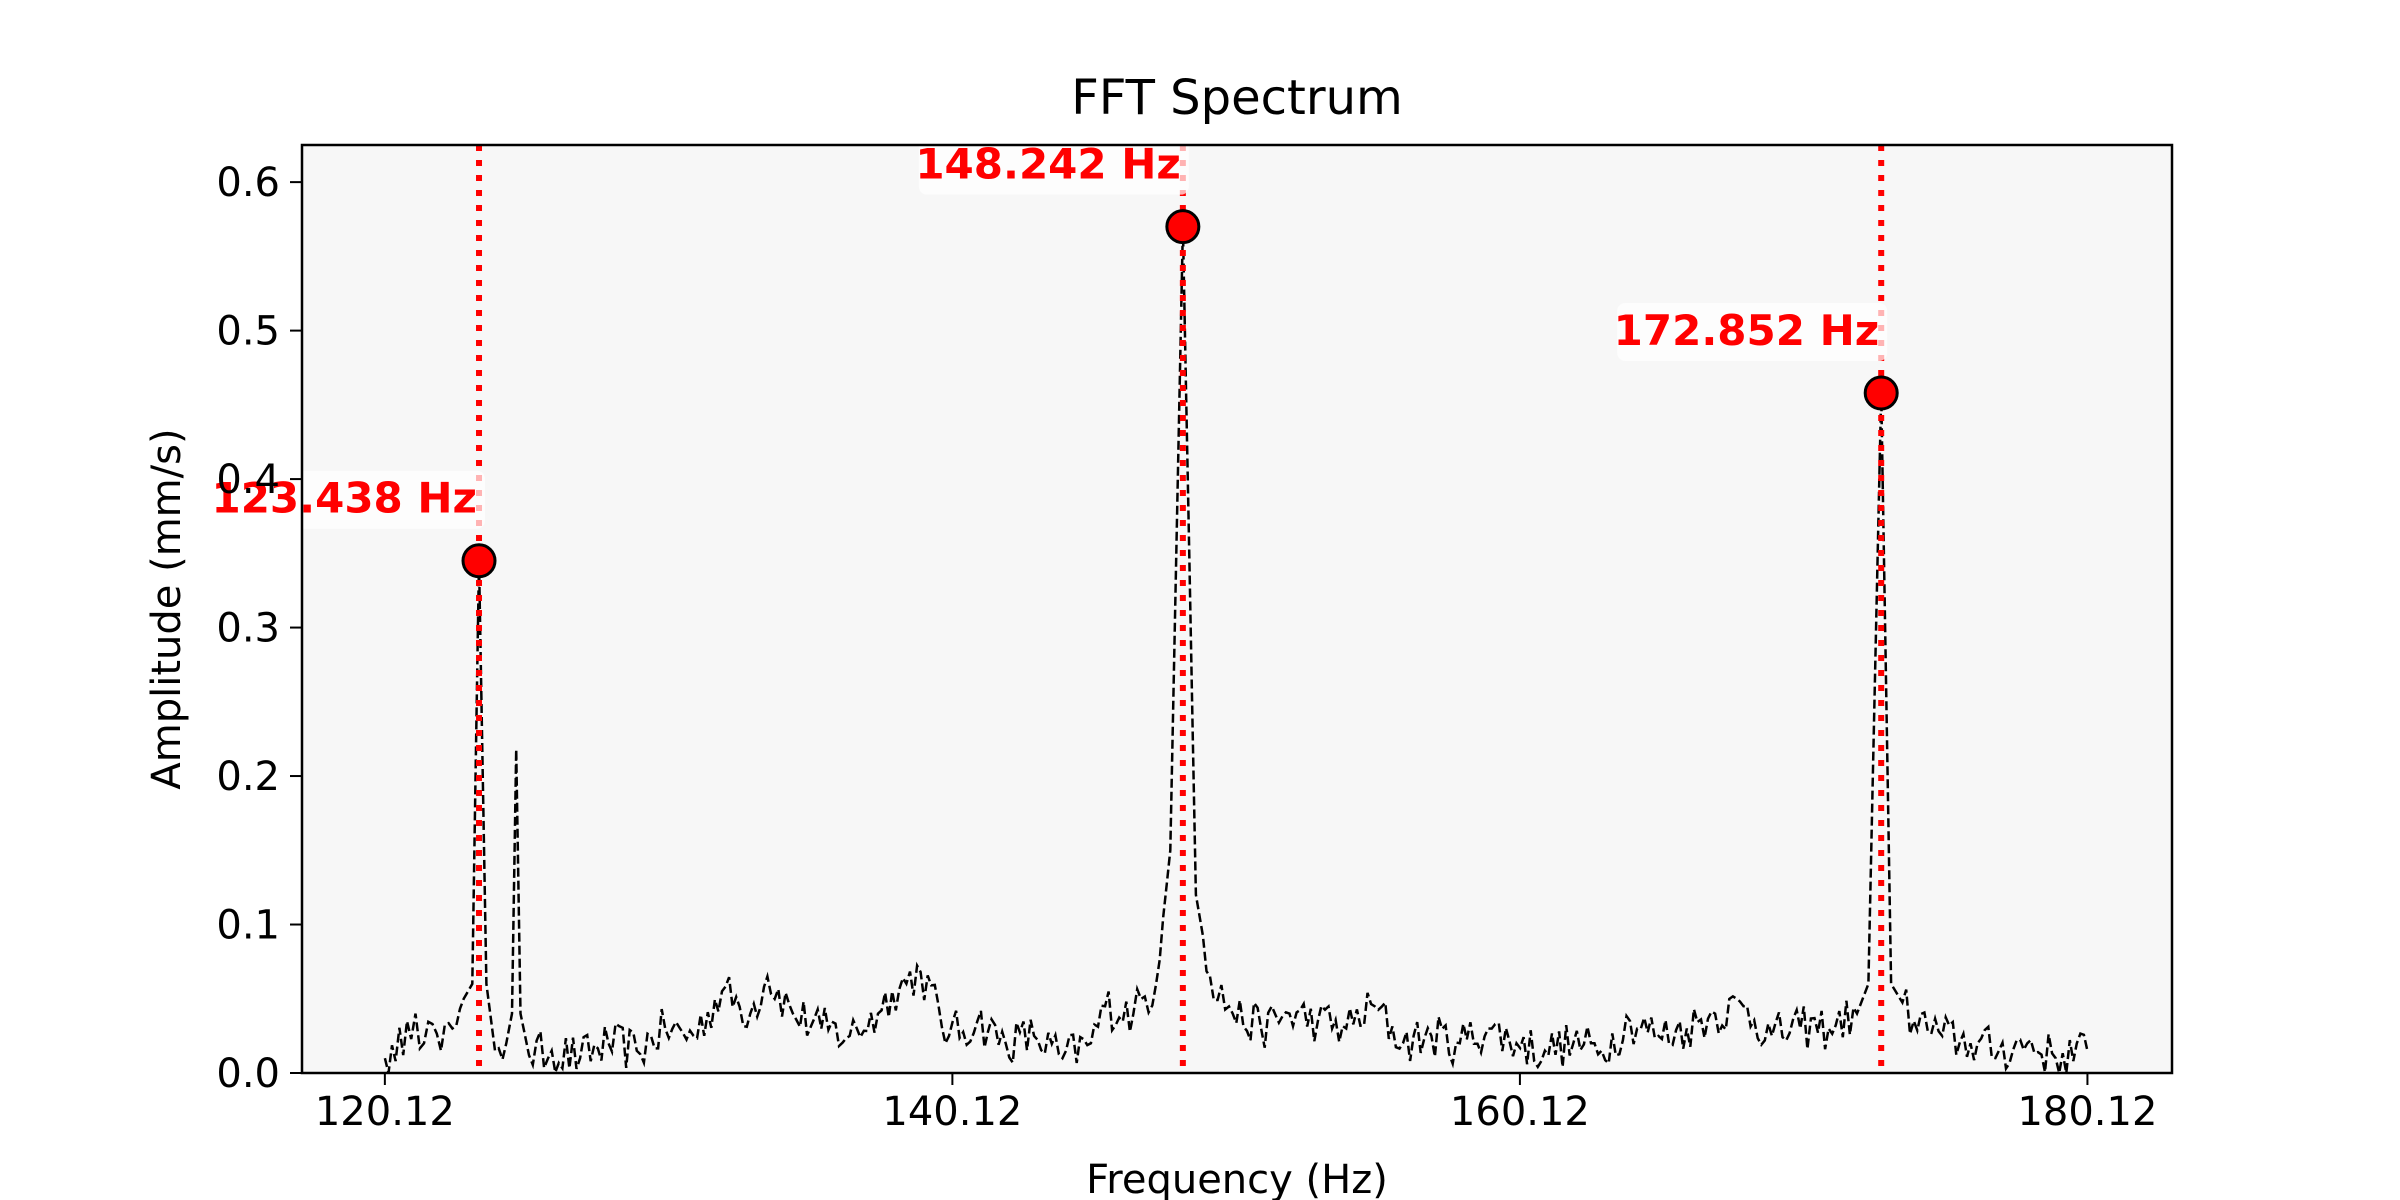 The width and height of the screenshot is (2400, 1200). I want to click on y-tick-label-2: 0.1, so click(248, 926).